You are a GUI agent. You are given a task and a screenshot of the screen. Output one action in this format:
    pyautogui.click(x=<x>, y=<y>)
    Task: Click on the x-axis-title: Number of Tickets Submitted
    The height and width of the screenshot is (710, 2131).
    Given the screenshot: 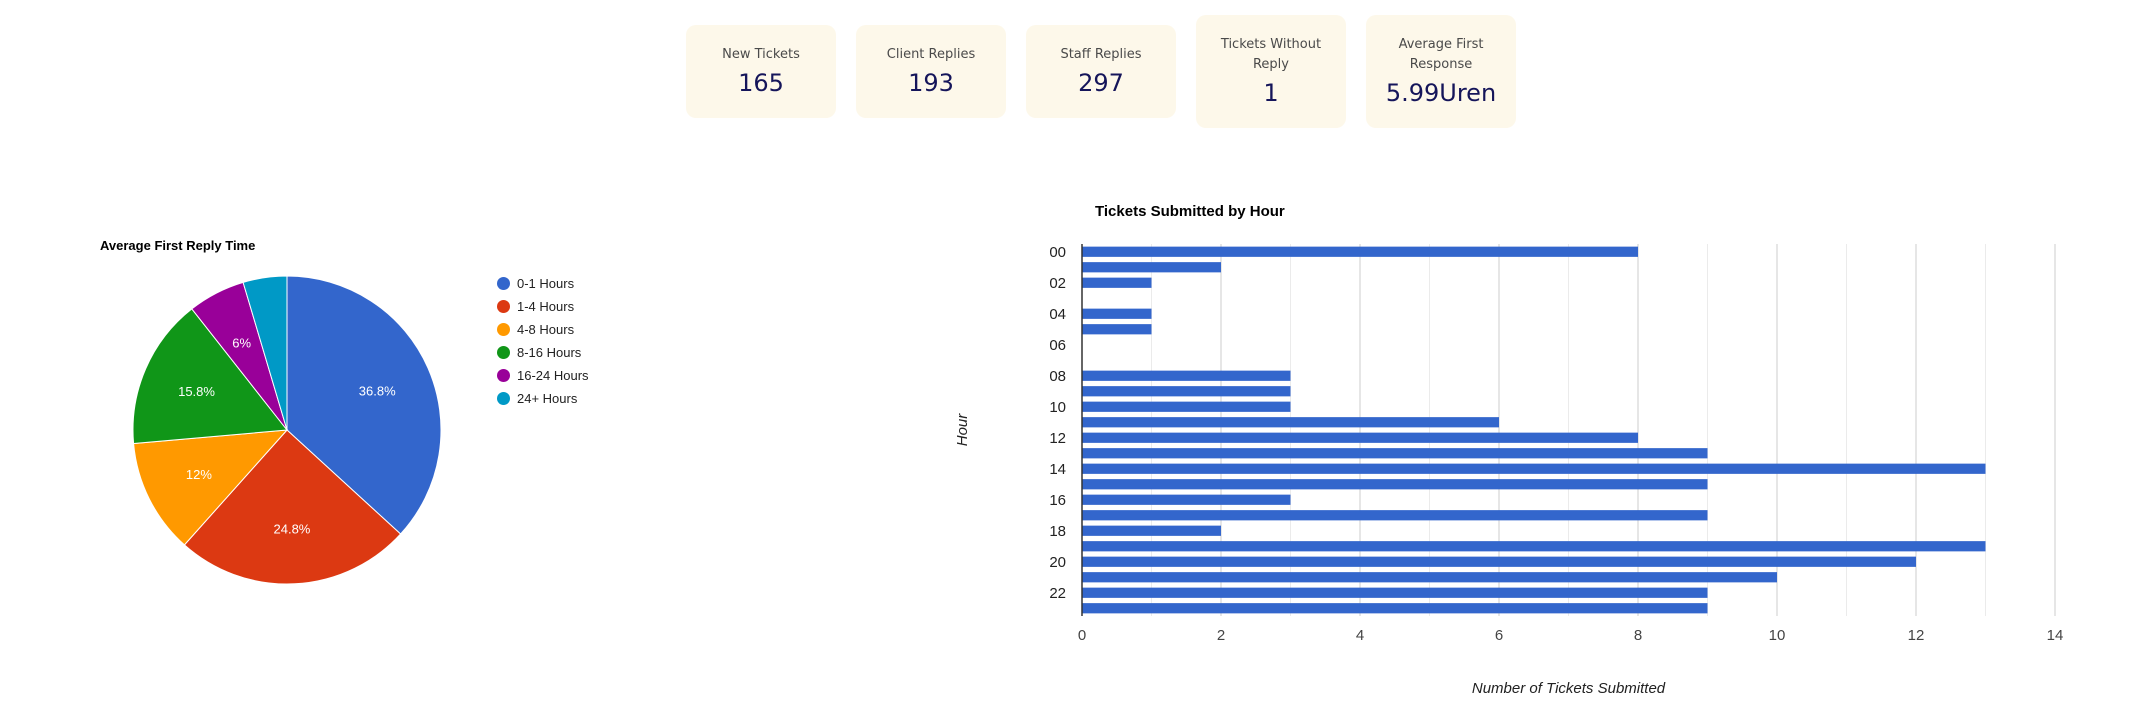 What is the action you would take?
    pyautogui.click(x=1569, y=688)
    